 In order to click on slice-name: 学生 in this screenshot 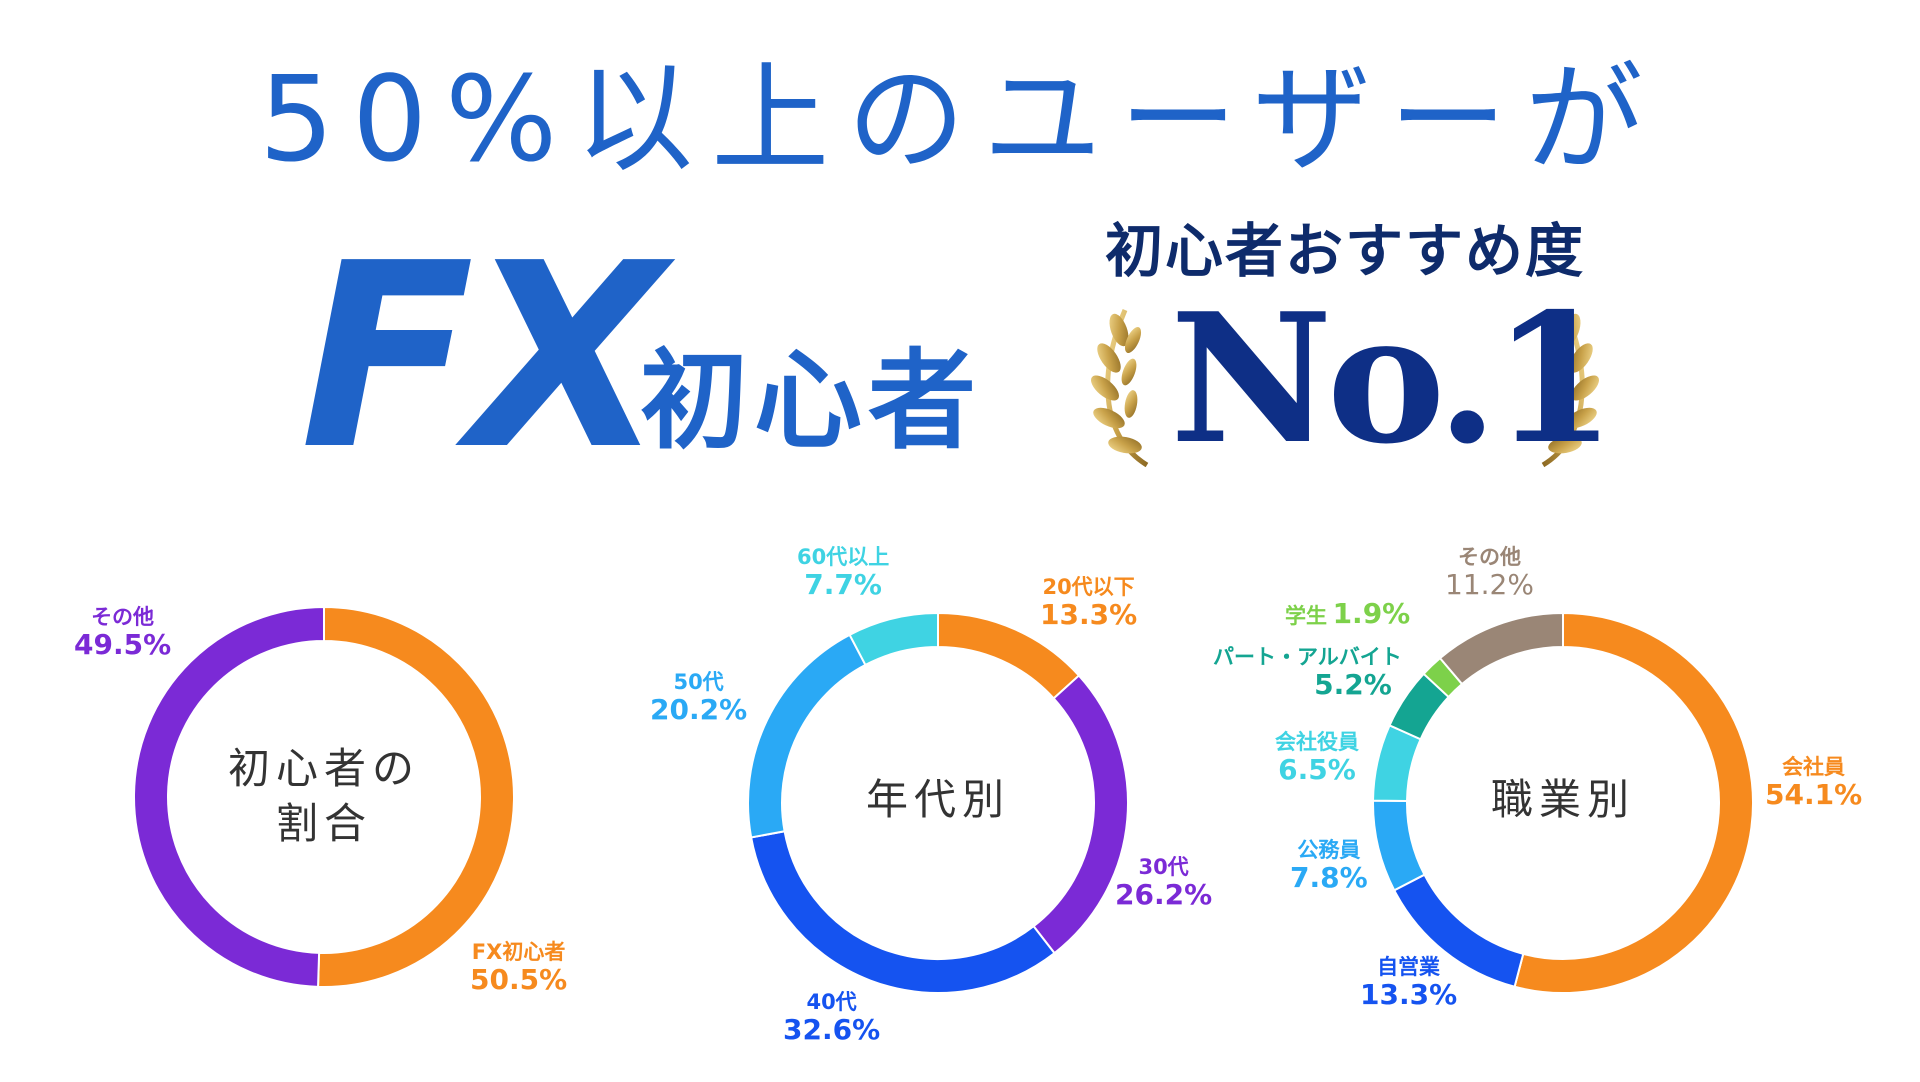, I will do `click(1306, 616)`.